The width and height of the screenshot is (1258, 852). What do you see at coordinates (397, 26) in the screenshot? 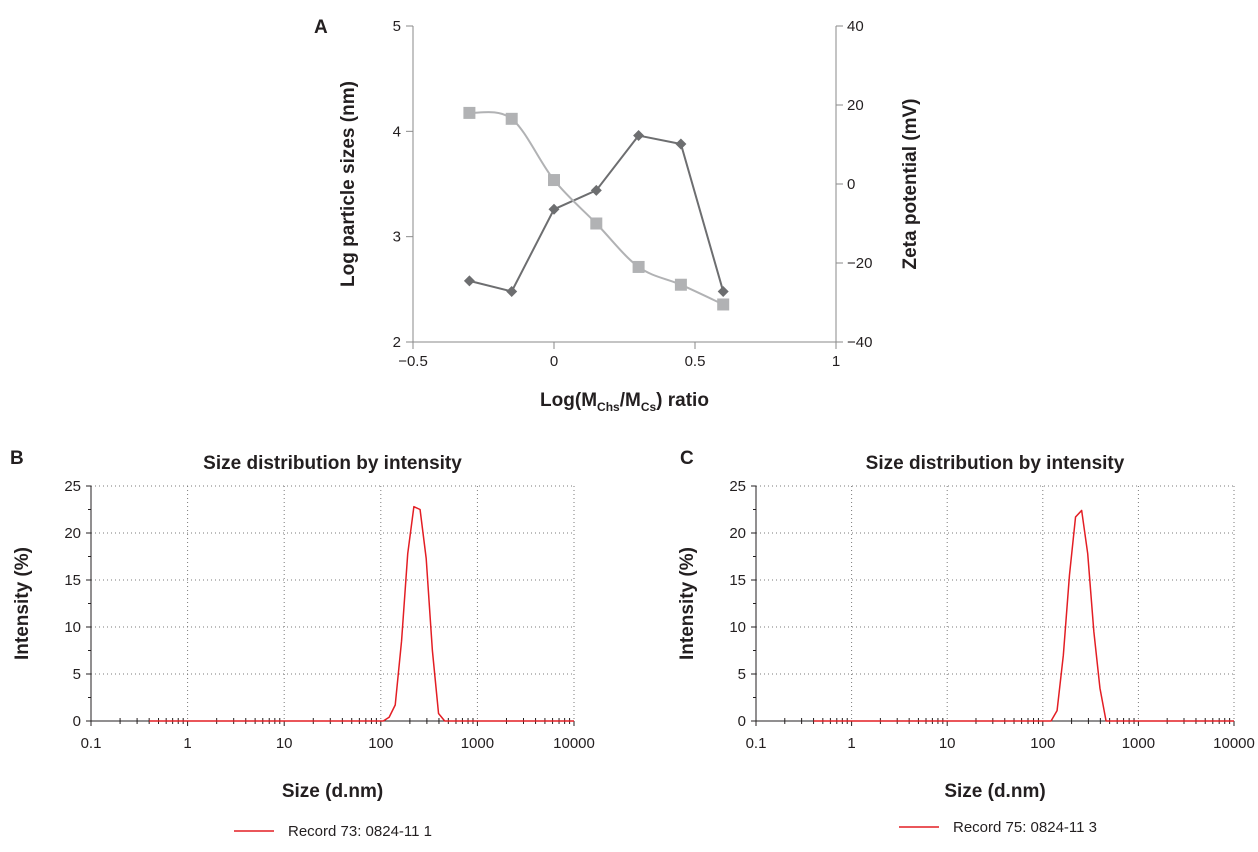
I see `left-y-tick-label: 5` at bounding box center [397, 26].